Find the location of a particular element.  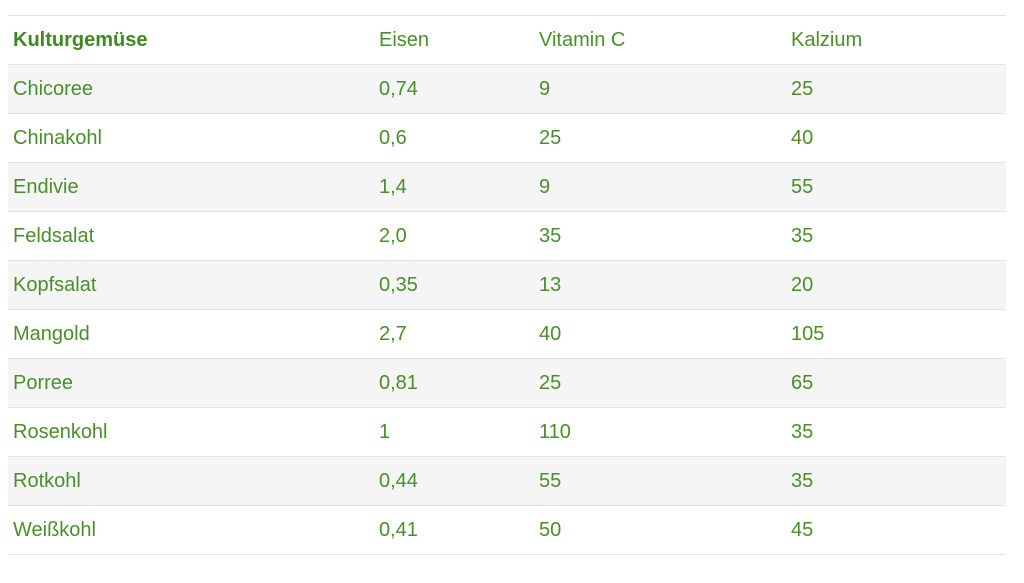

header-calcium: Kalzium is located at coordinates (896, 40).